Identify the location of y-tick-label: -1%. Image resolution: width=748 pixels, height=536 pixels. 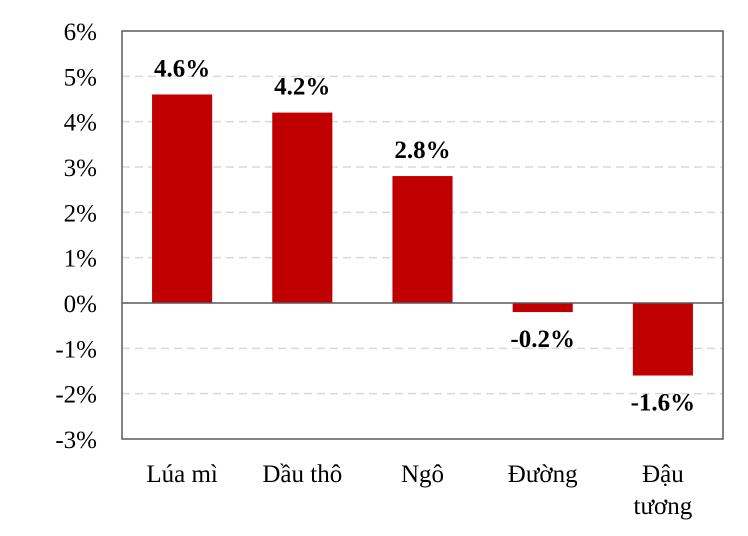
(76, 349).